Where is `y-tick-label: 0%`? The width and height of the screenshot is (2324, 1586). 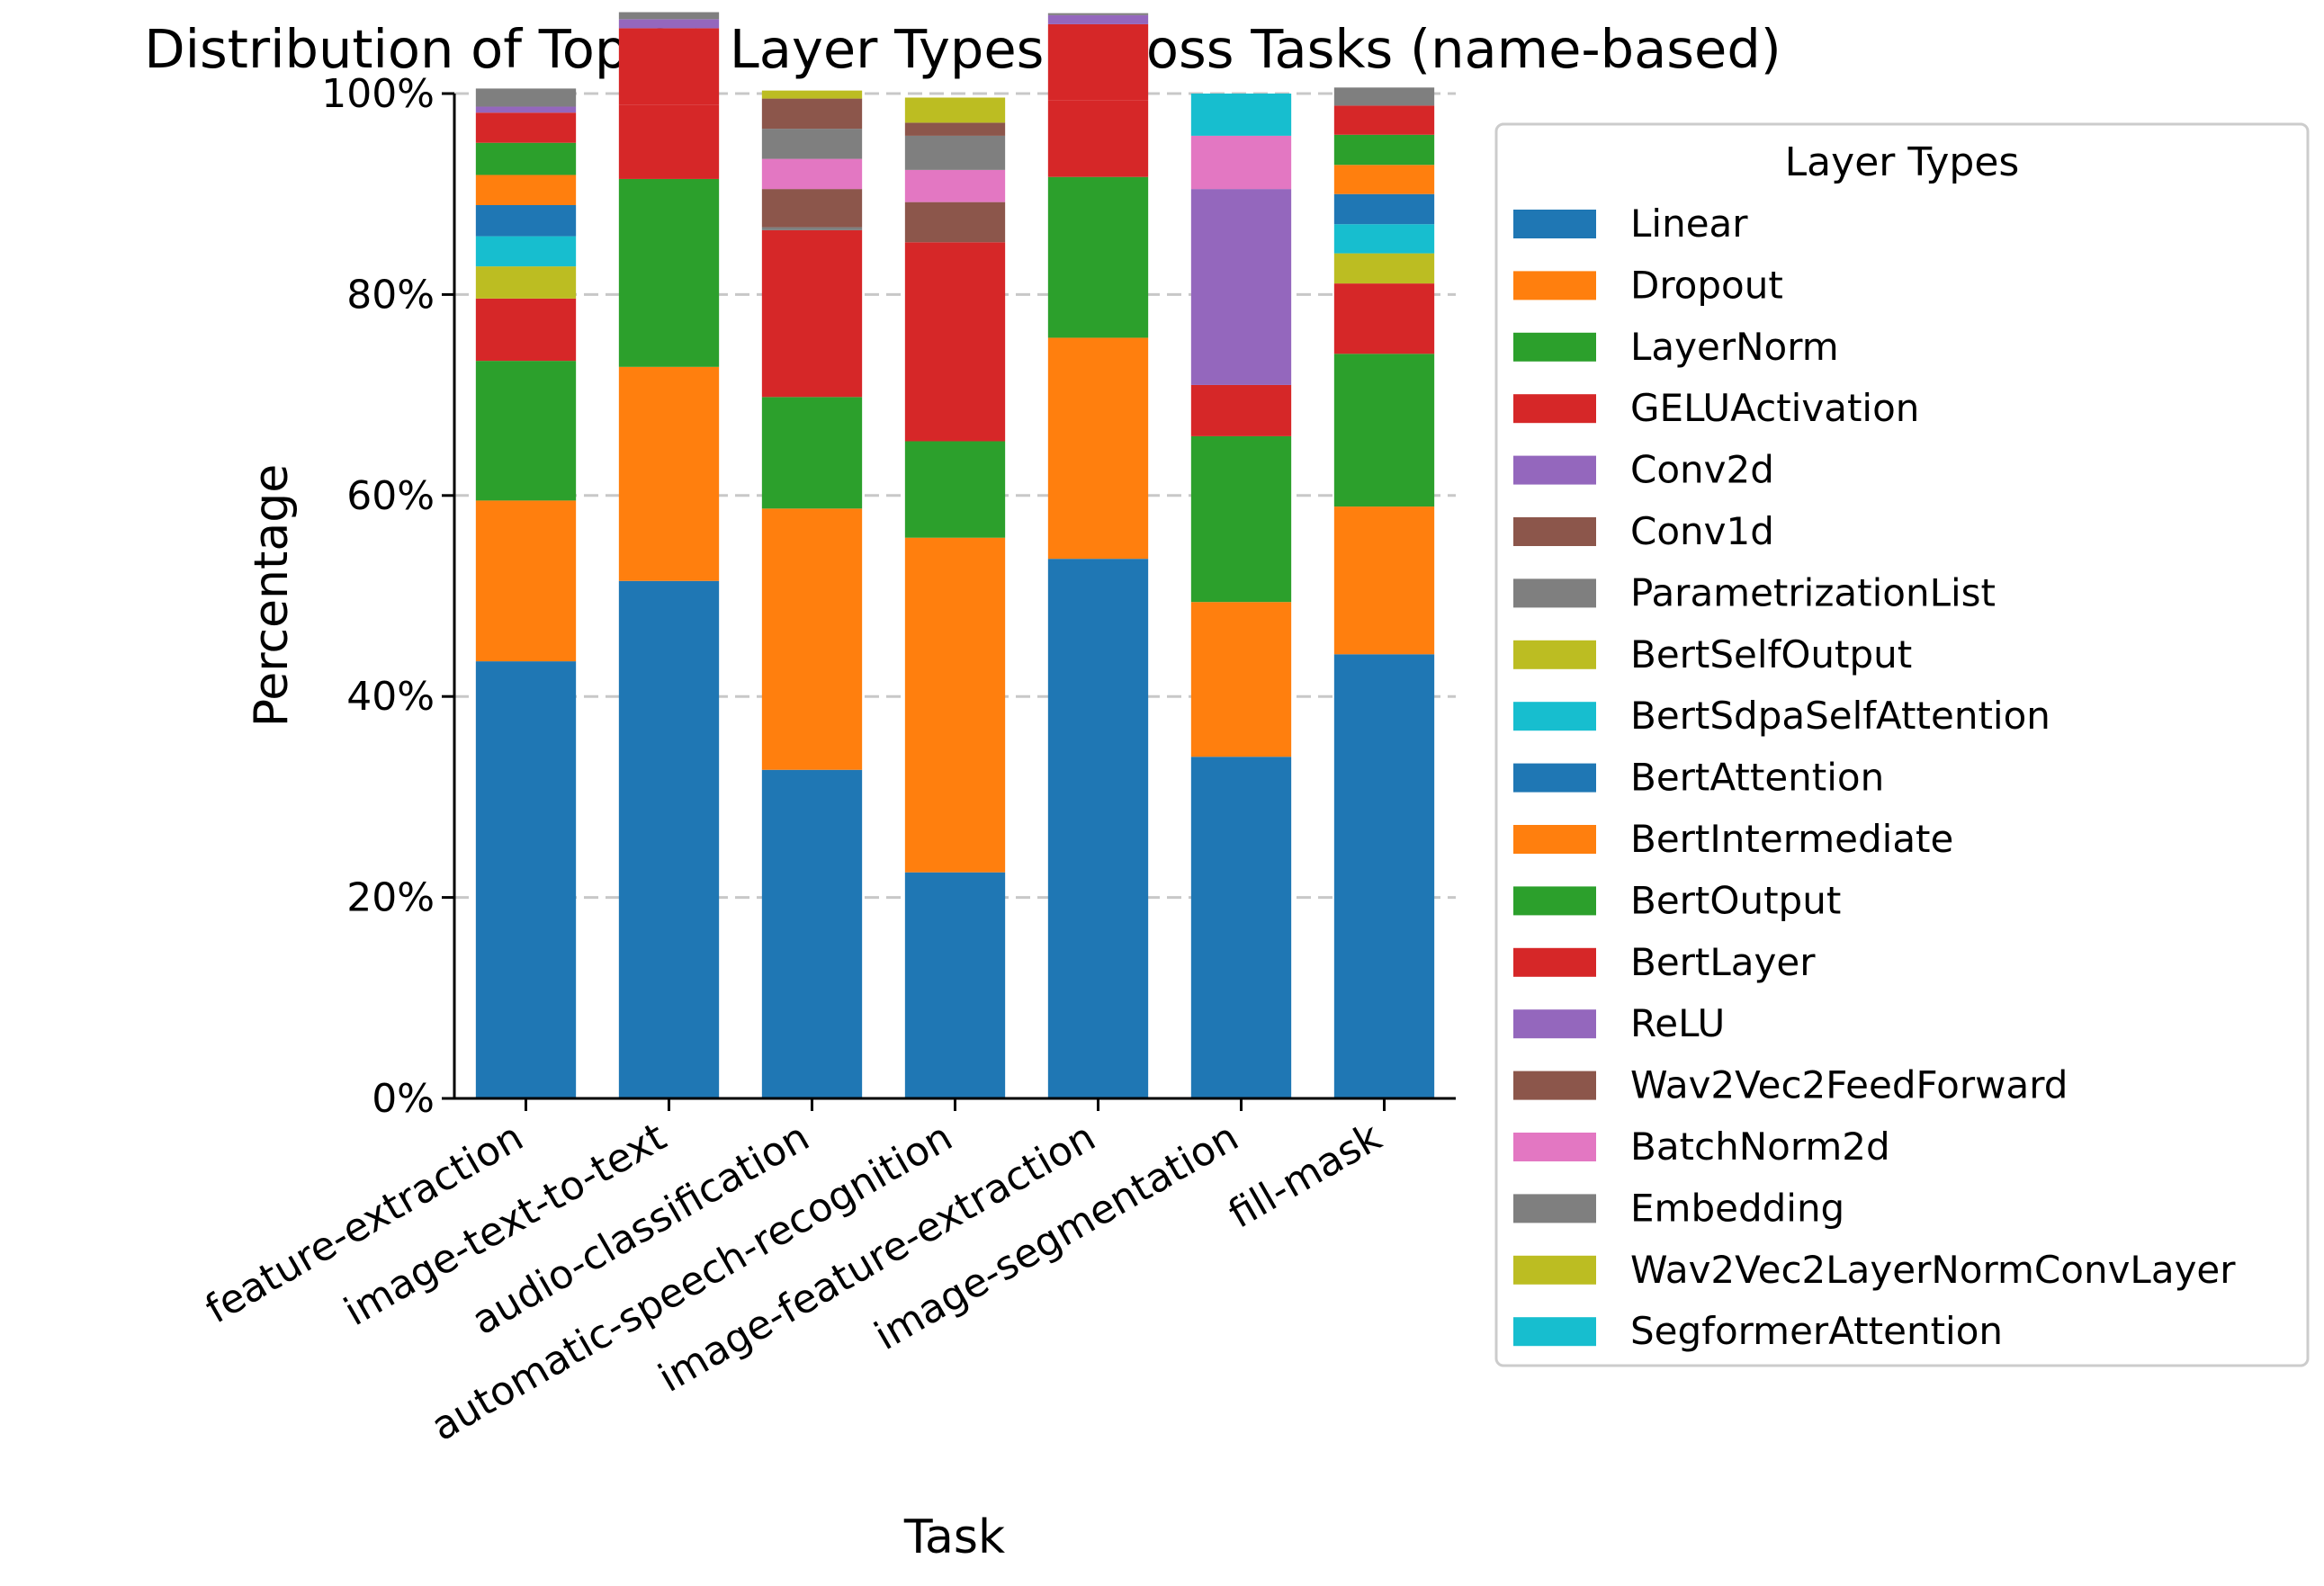
y-tick-label: 0% is located at coordinates (404, 1099).